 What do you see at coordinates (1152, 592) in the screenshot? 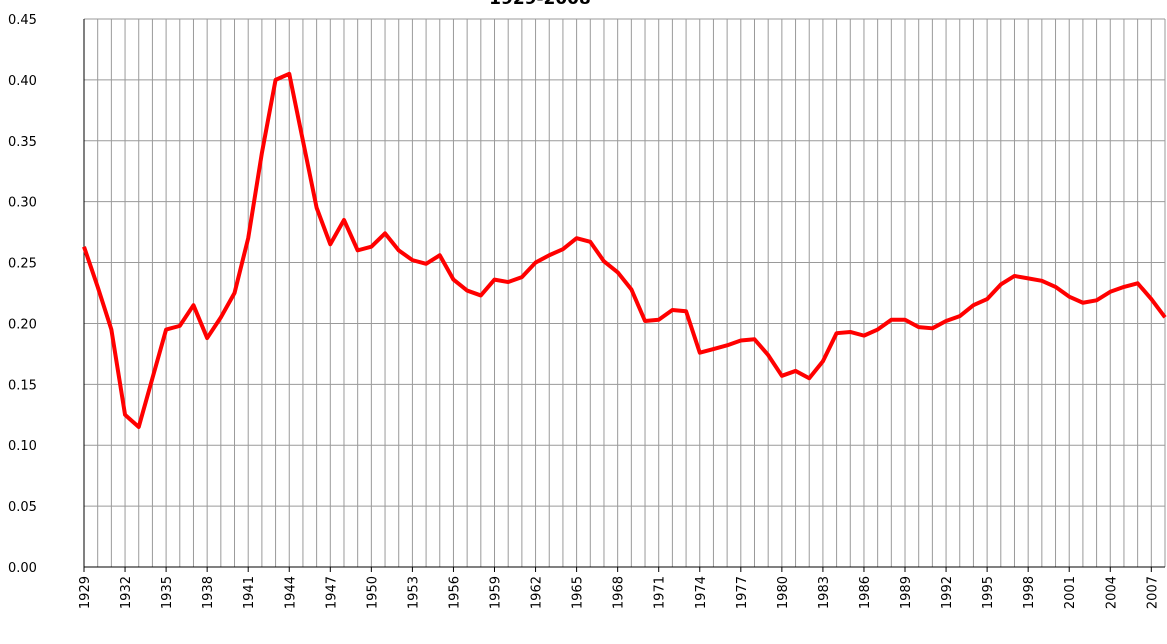
I see `x-tick-label: 2007` at bounding box center [1152, 592].